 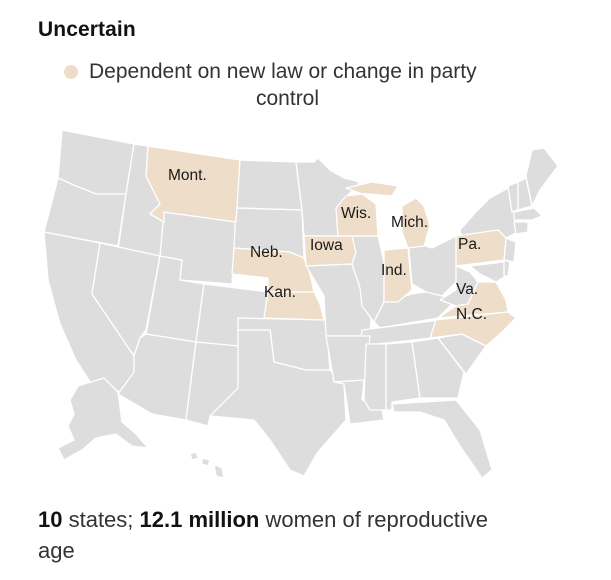 I want to click on legend-swatch, so click(x=71, y=72).